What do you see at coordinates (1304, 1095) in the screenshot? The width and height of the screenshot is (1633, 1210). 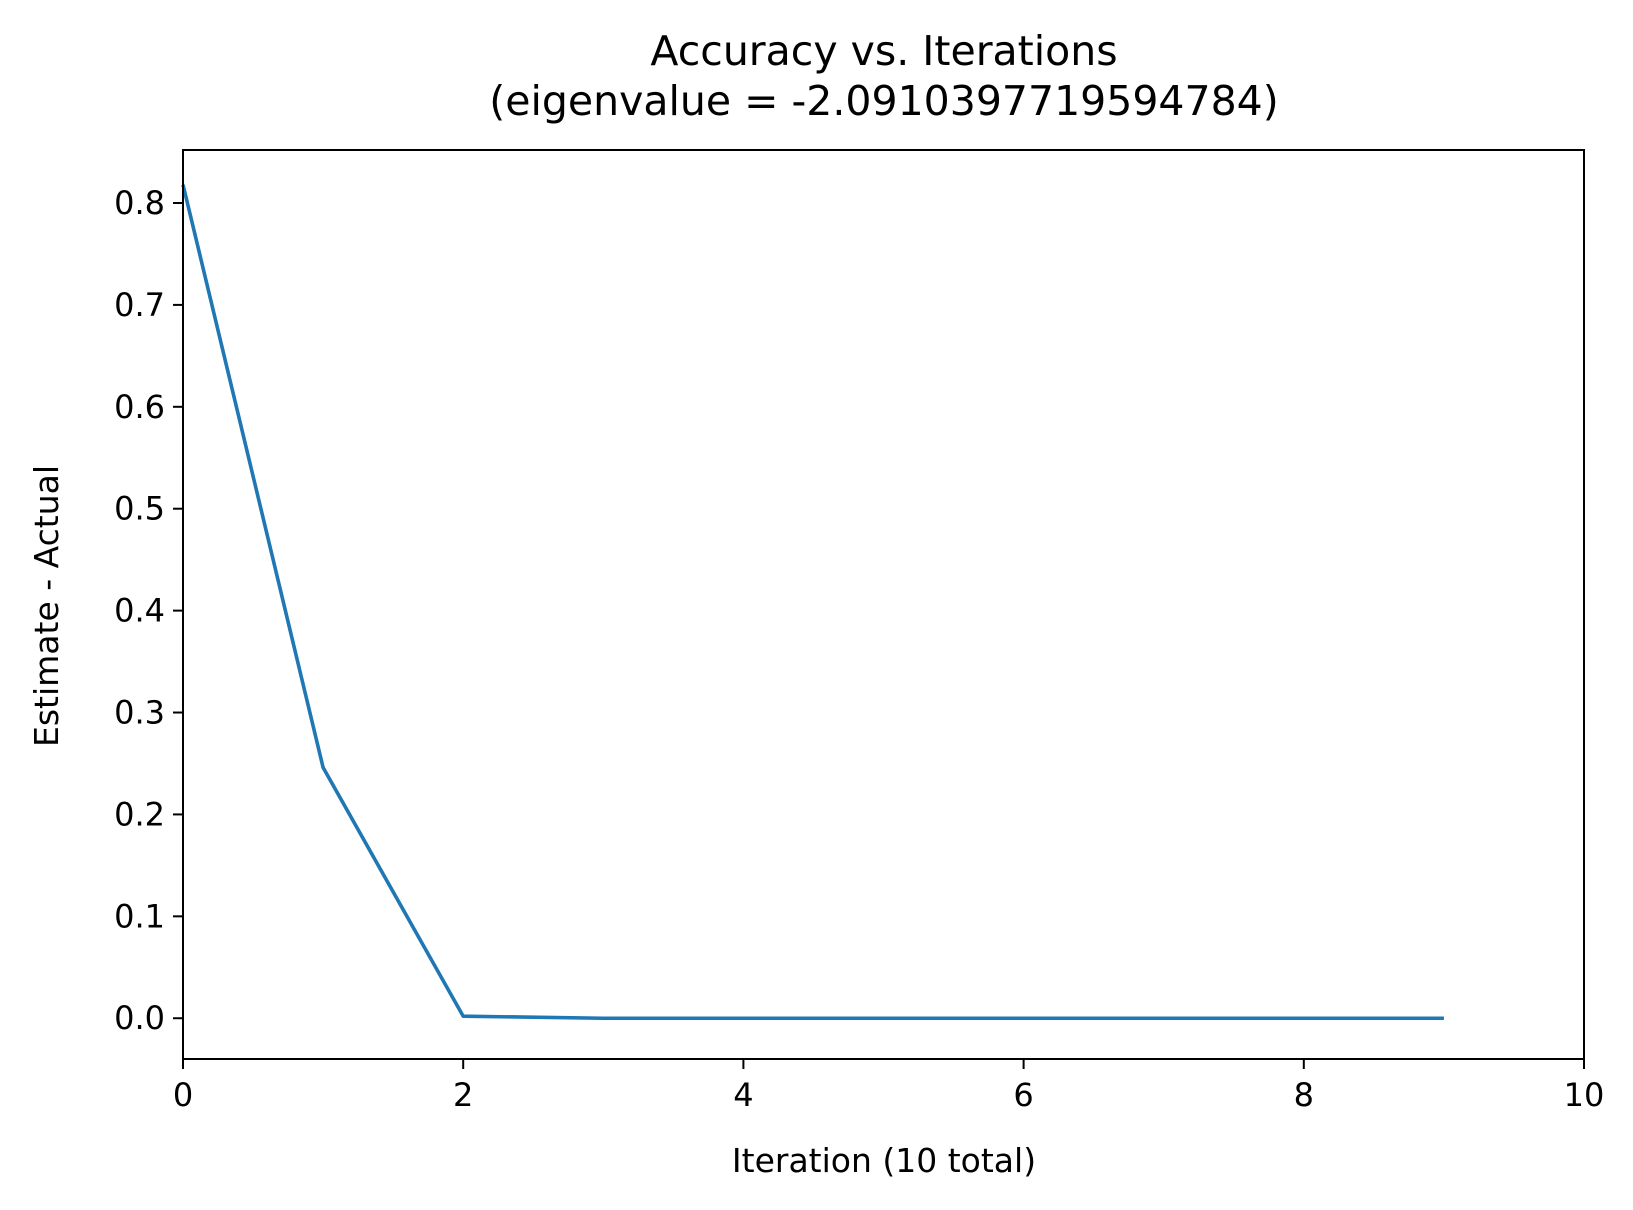 I see `x-tick-label: 8` at bounding box center [1304, 1095].